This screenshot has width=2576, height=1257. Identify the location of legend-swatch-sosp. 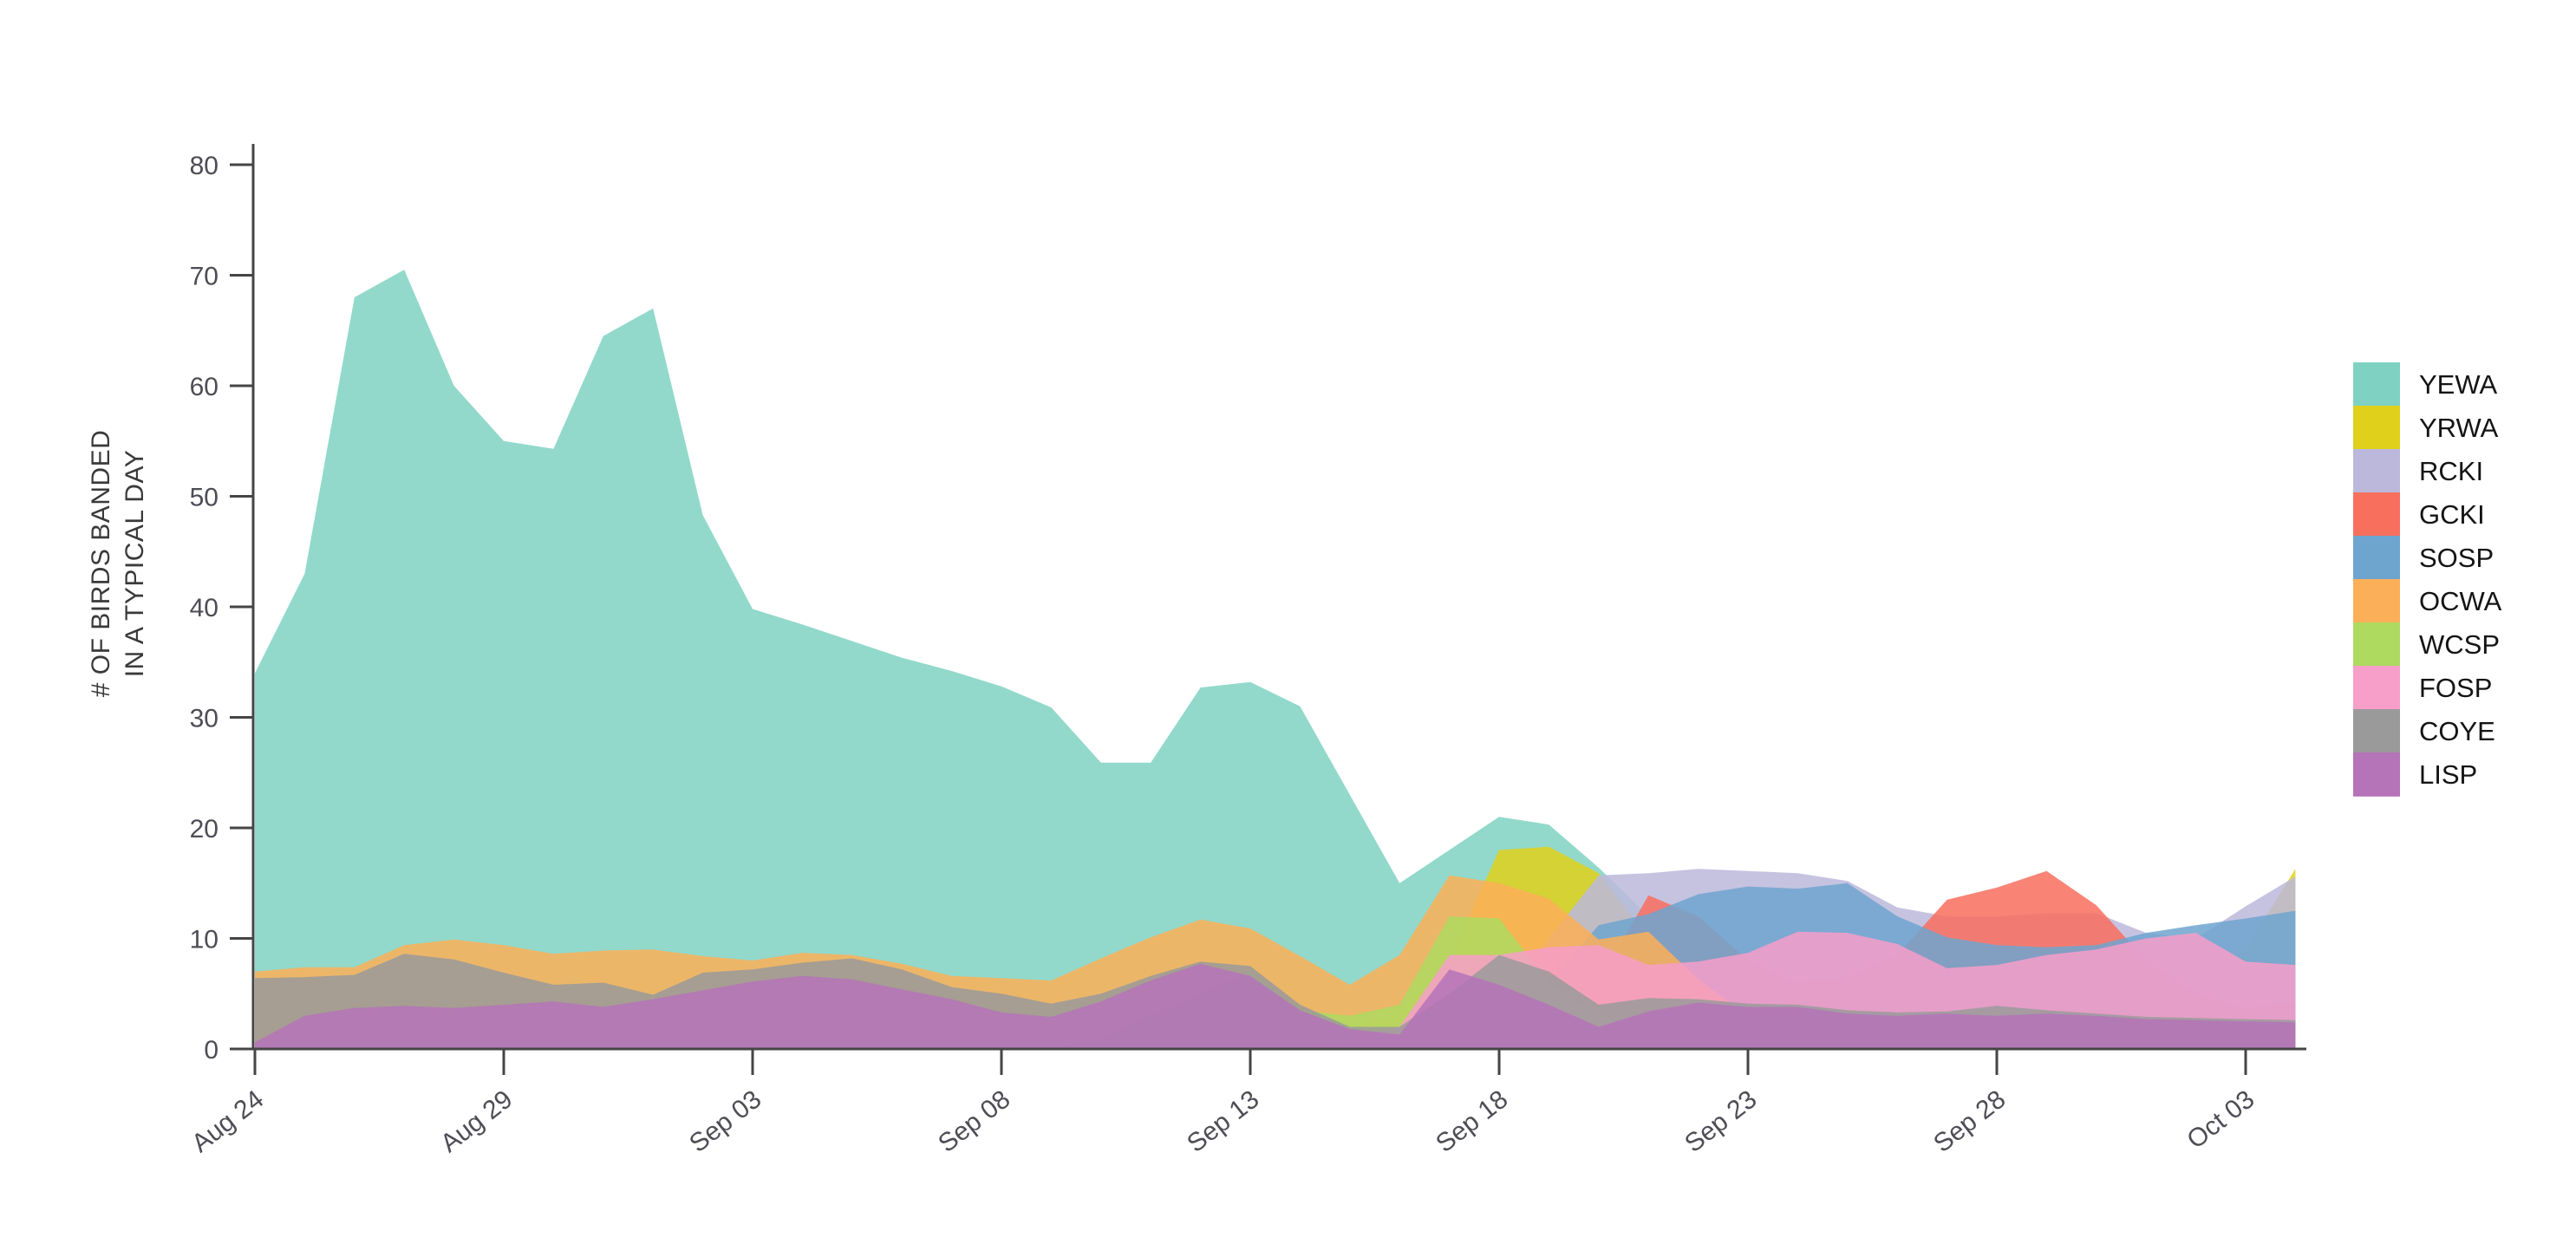
(2376, 558).